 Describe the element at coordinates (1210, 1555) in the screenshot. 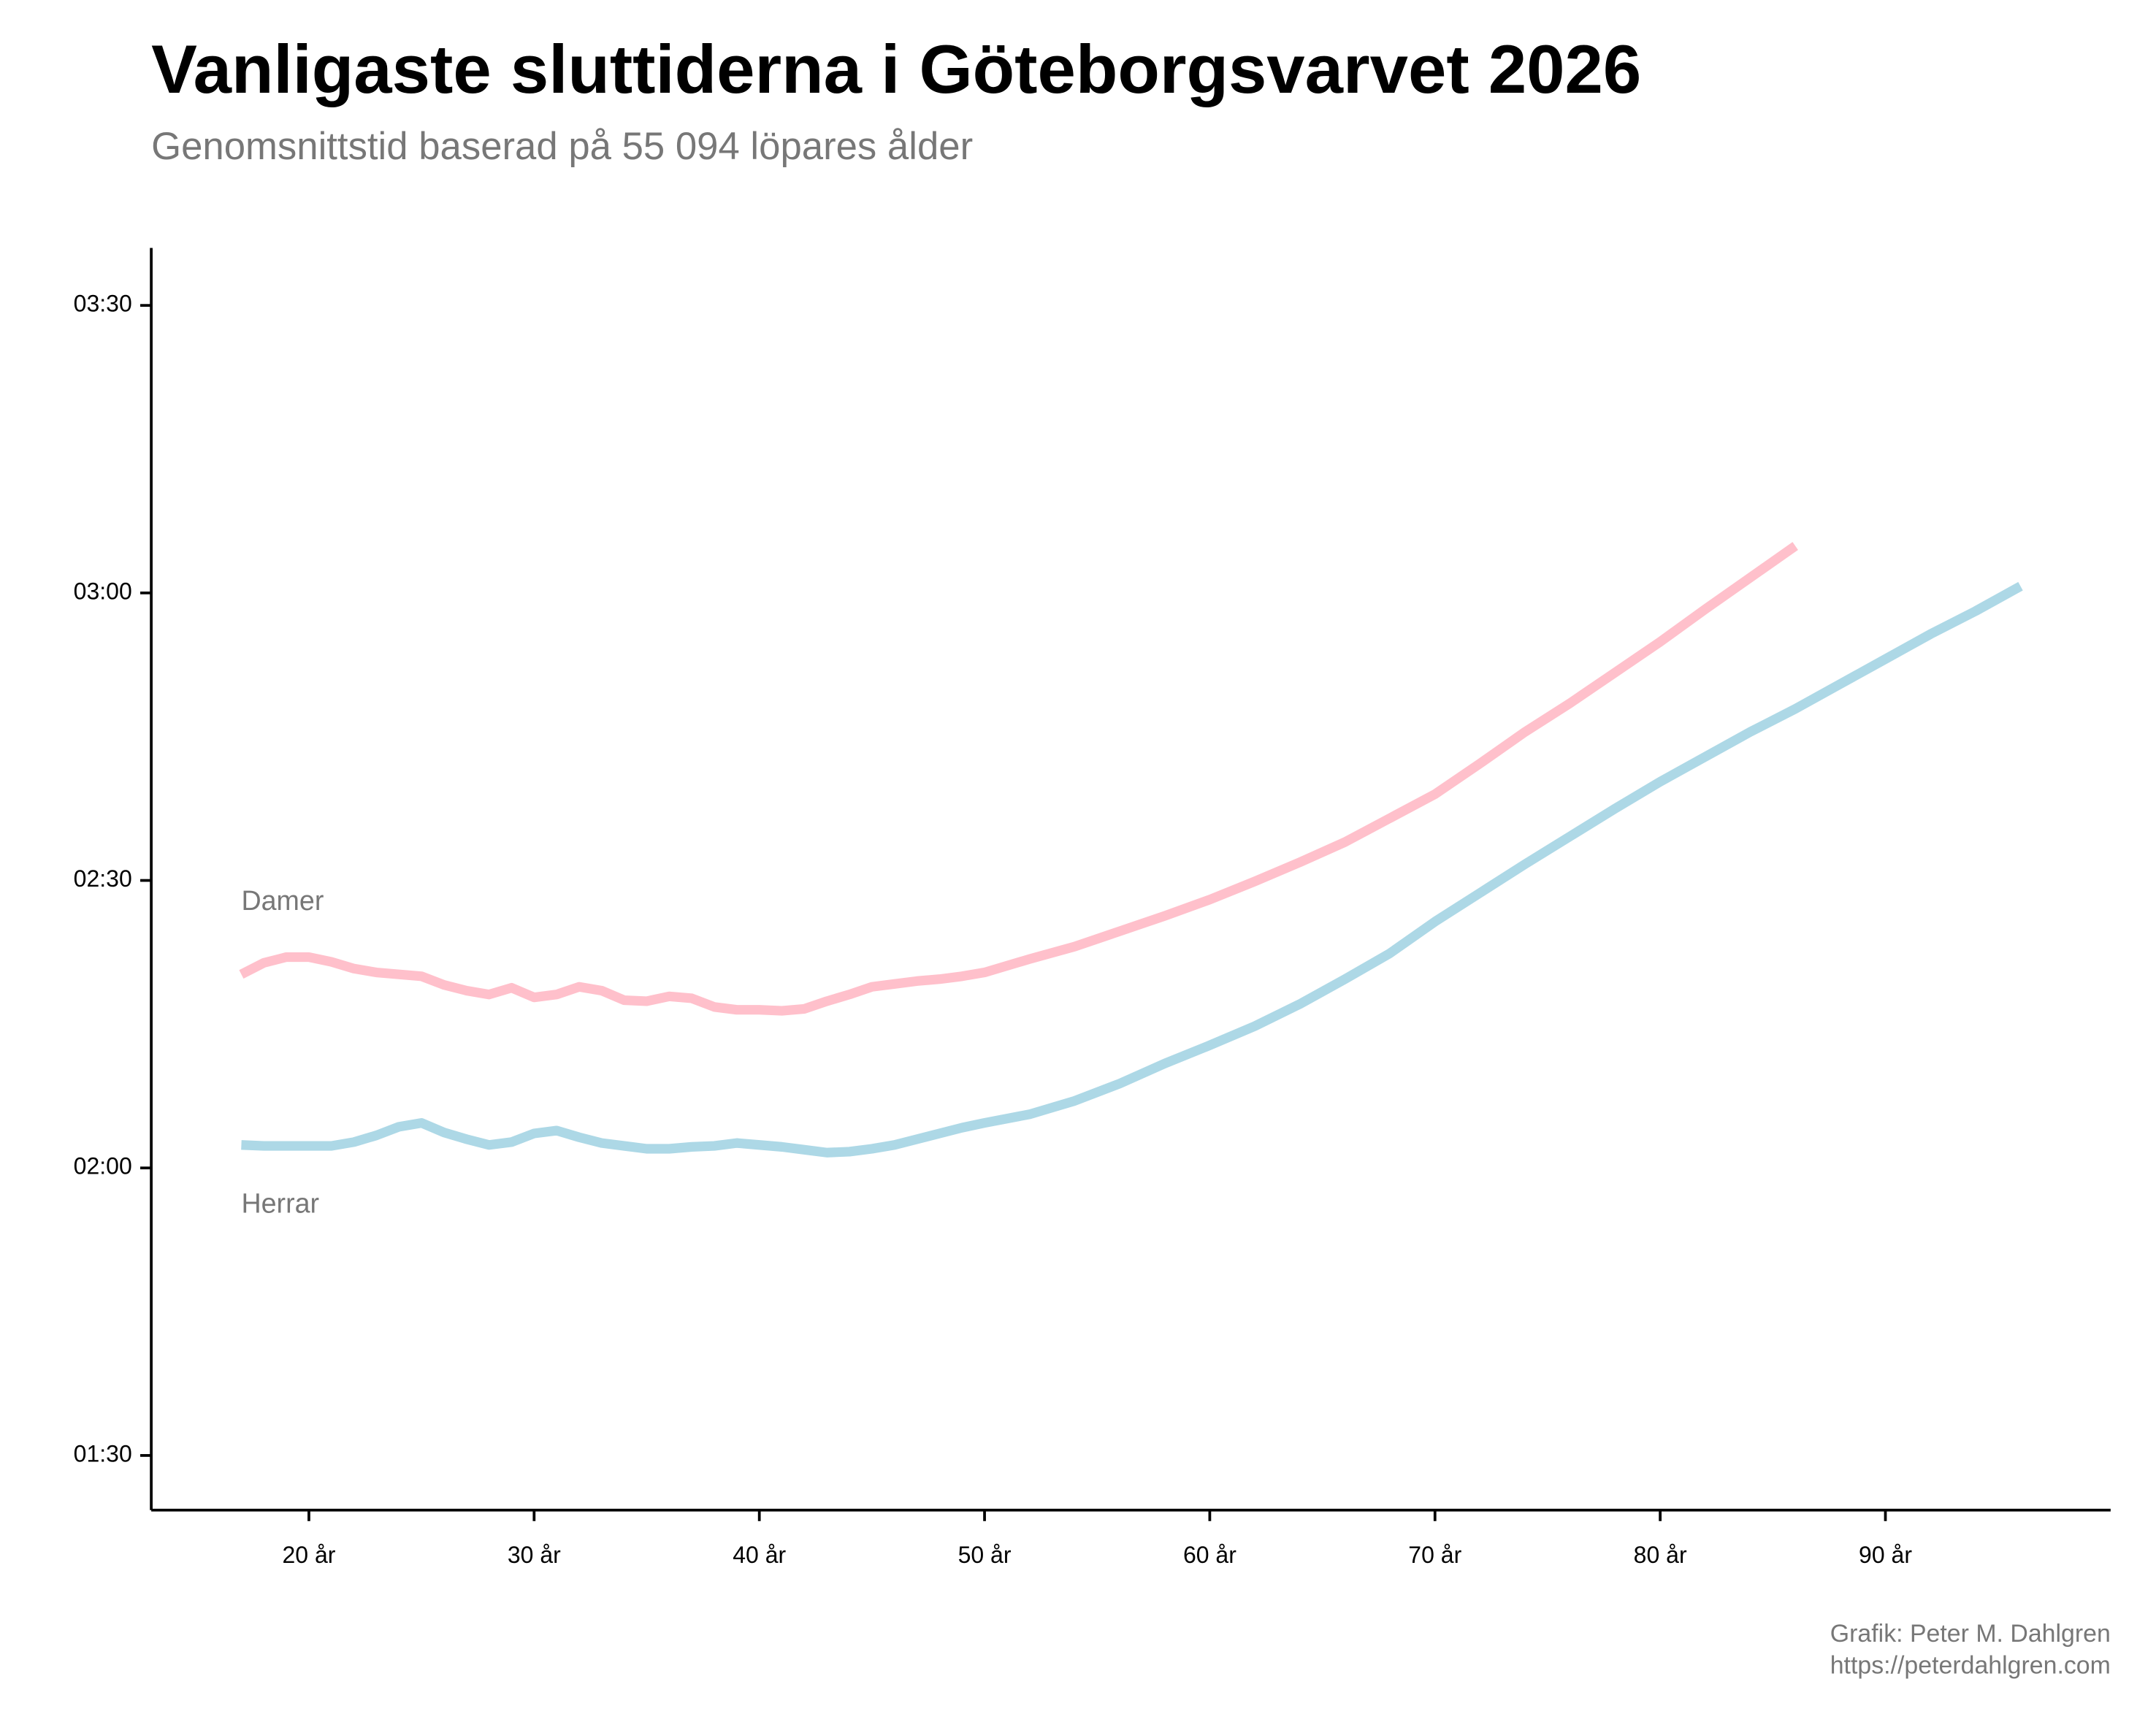

I see `x-tick-label: 60 år` at that location.